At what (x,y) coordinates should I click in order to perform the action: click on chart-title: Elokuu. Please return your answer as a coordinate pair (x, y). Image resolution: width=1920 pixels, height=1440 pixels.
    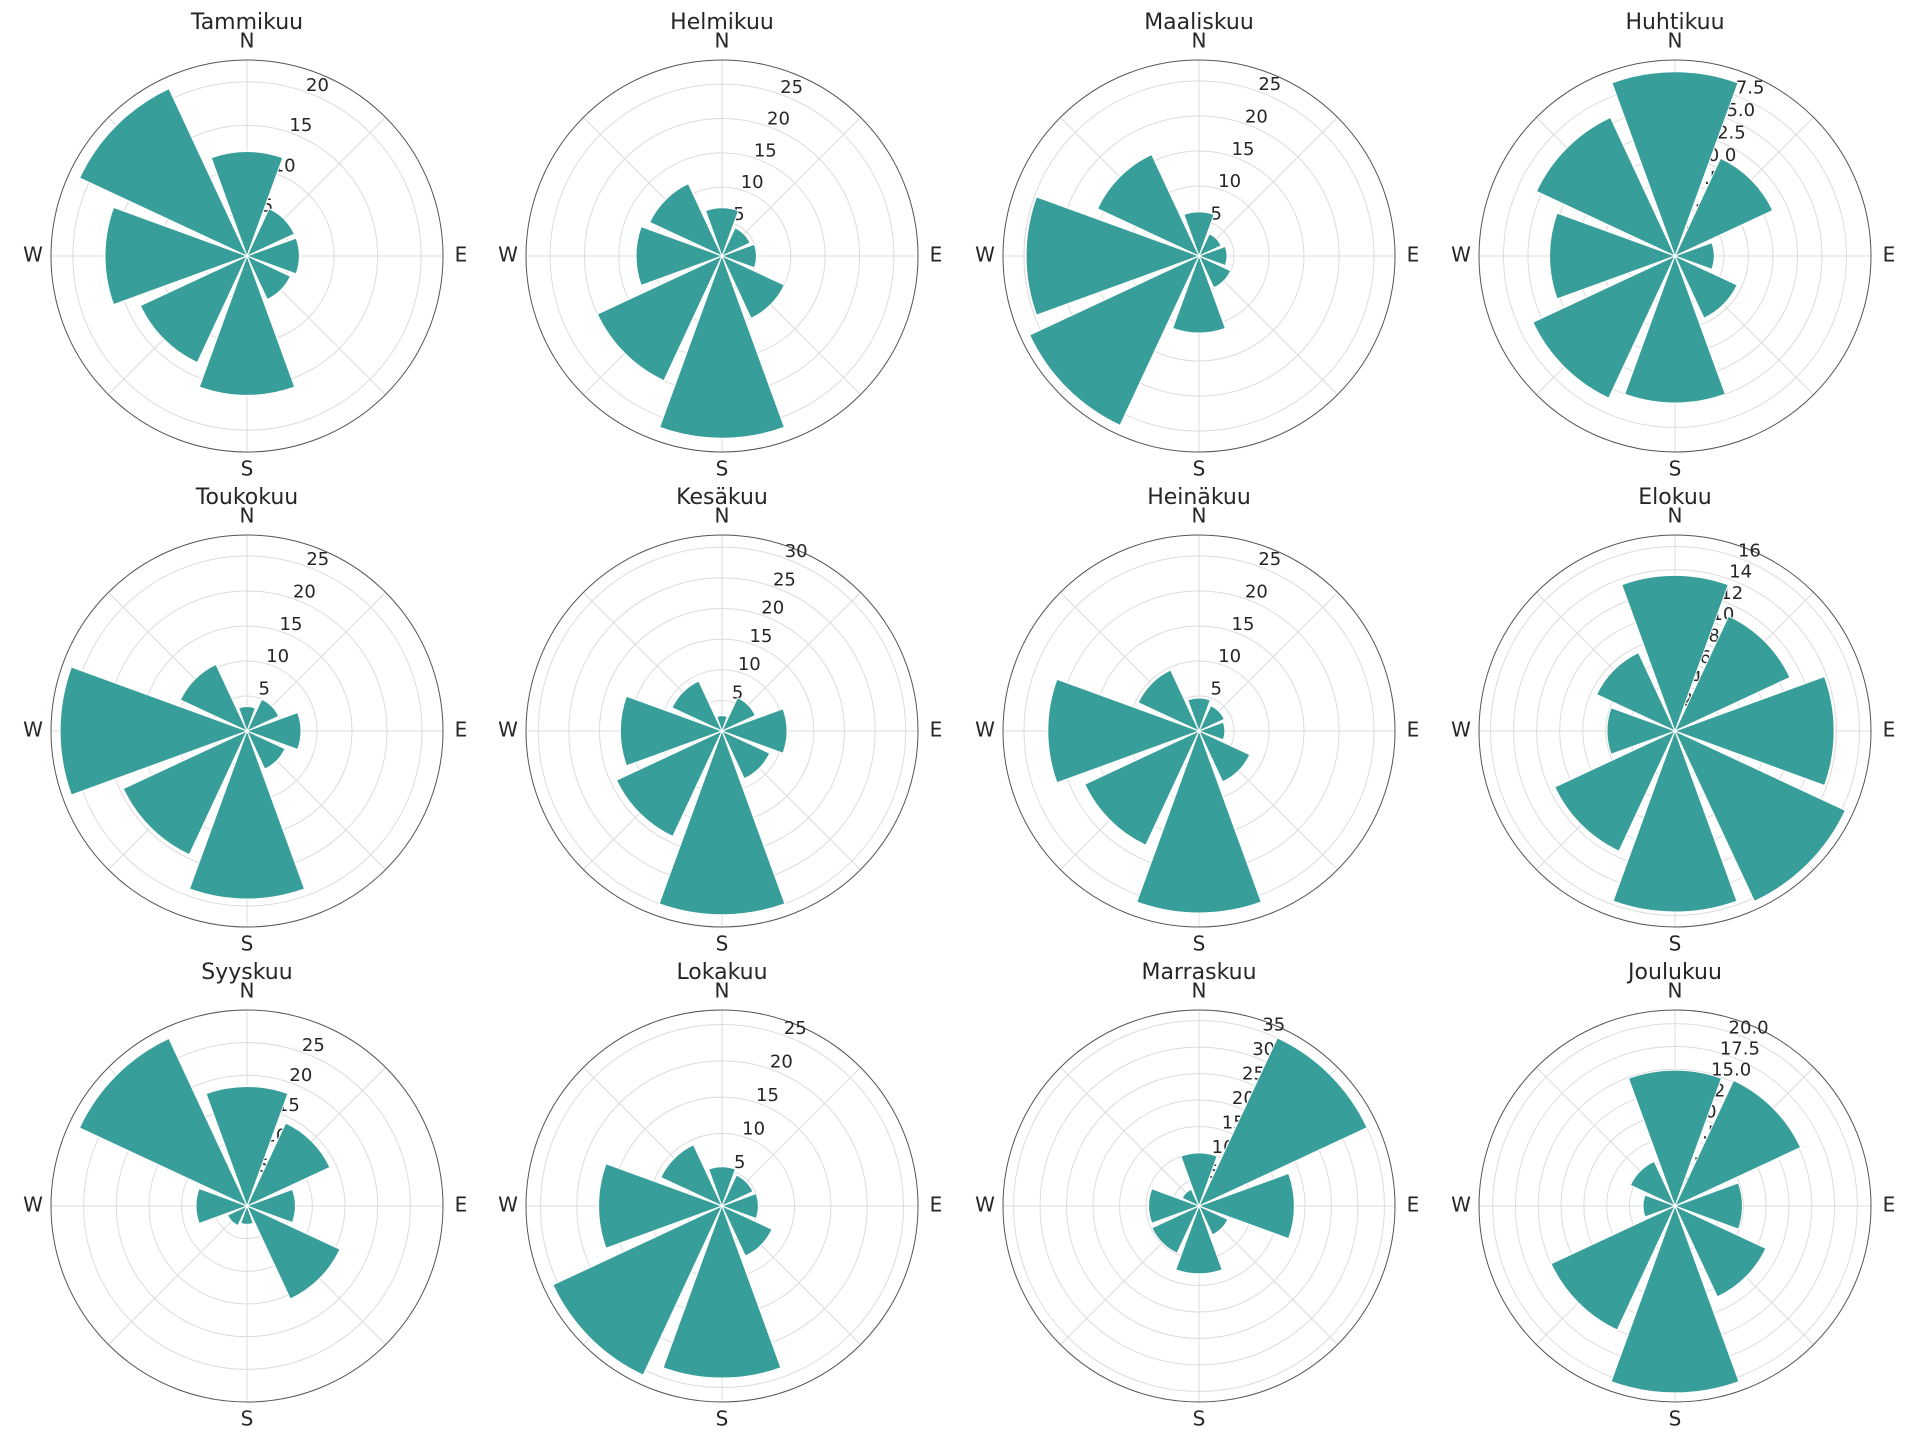
    Looking at the image, I should click on (1674, 497).